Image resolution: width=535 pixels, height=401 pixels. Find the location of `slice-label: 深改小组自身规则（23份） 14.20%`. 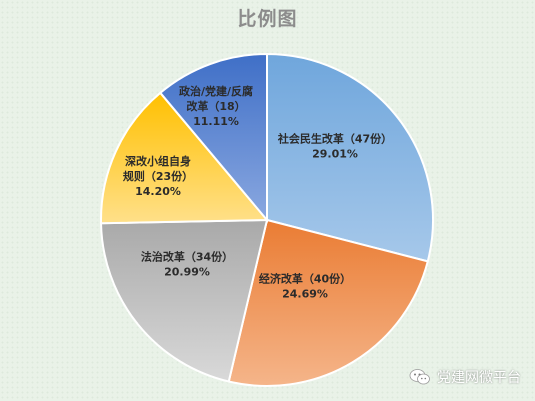

slice-label: 深改小组自身规则（23份） 14.20% is located at coordinates (158, 176).